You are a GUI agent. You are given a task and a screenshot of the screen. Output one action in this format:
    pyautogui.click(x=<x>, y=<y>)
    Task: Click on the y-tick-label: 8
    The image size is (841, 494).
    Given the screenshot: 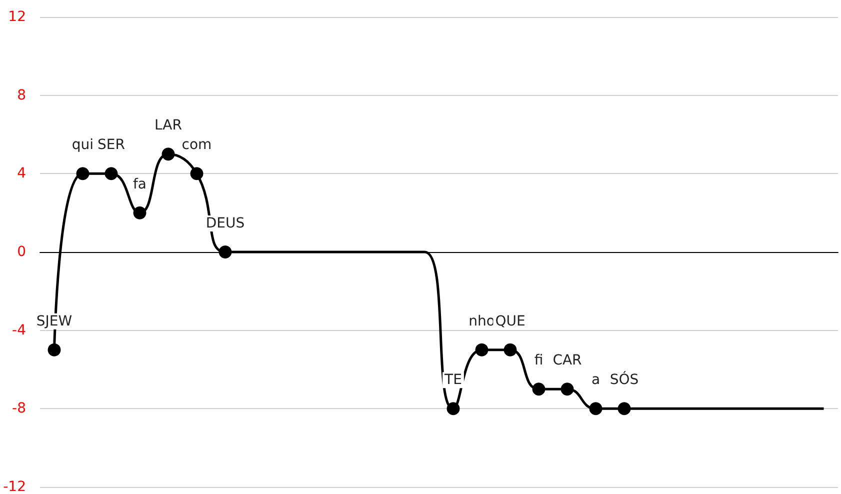 What is the action you would take?
    pyautogui.click(x=21, y=95)
    